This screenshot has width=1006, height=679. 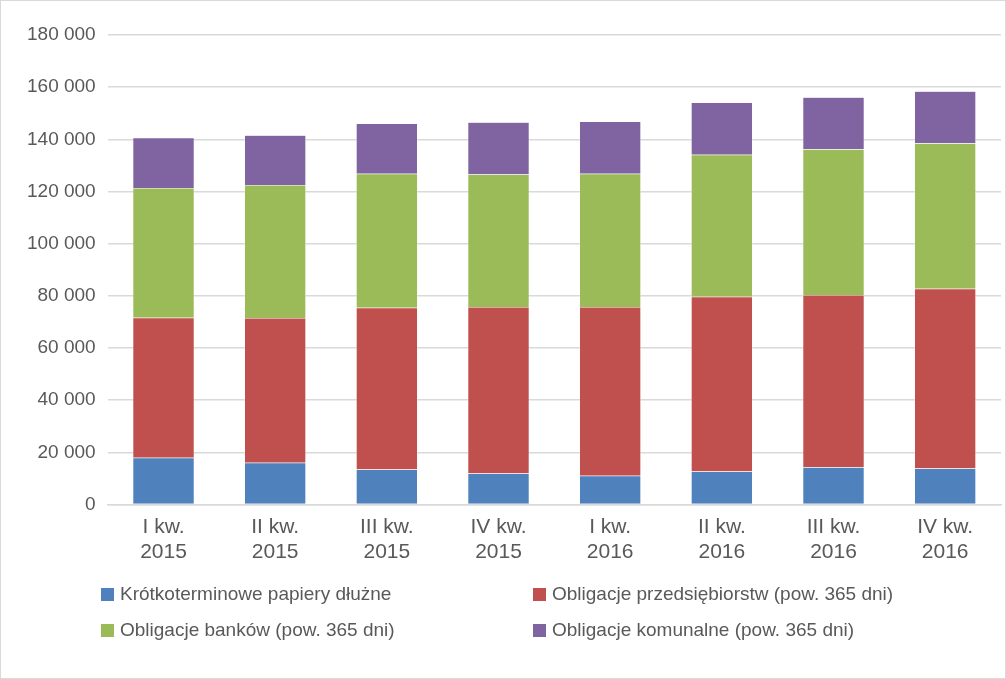 What do you see at coordinates (275, 538) in the screenshot?
I see `x-tick-label: II kw. 2015` at bounding box center [275, 538].